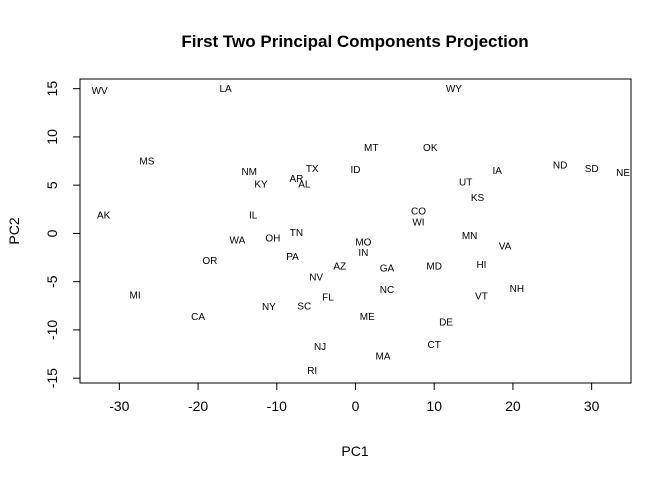  What do you see at coordinates (209, 261) in the screenshot?
I see `point-label-or: OR` at bounding box center [209, 261].